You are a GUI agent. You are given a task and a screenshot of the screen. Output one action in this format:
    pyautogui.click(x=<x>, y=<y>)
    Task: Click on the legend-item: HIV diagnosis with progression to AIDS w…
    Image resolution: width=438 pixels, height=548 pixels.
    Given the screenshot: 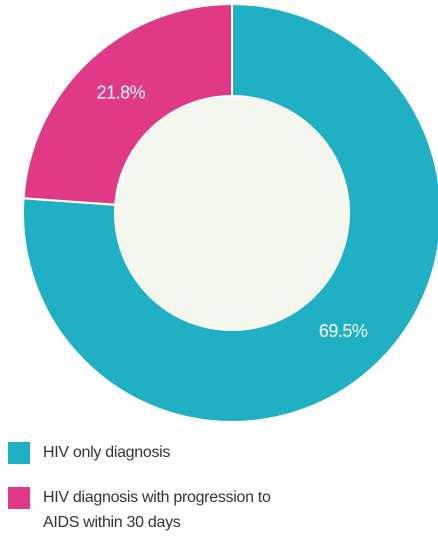 What is the action you would take?
    pyautogui.click(x=158, y=510)
    